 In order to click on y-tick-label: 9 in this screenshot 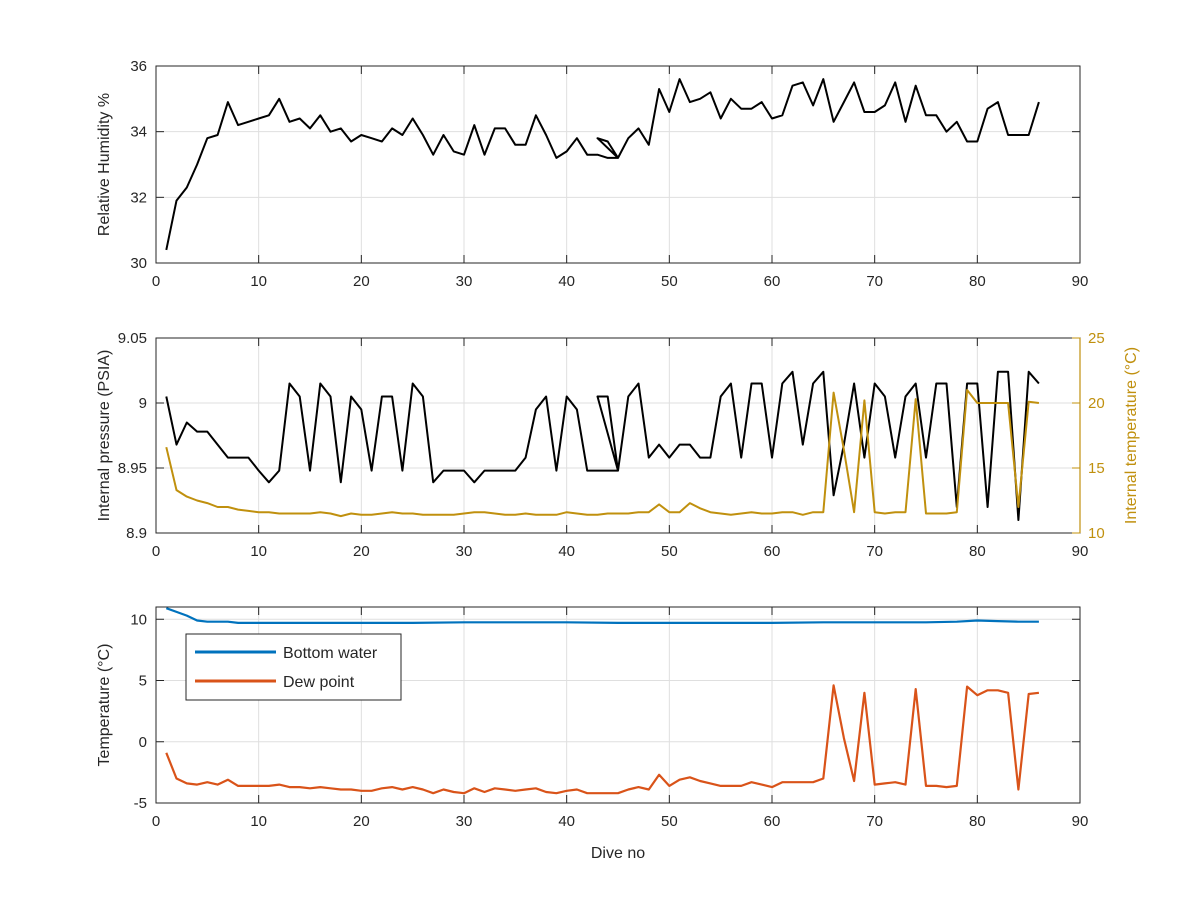, I will do `click(143, 403)`.